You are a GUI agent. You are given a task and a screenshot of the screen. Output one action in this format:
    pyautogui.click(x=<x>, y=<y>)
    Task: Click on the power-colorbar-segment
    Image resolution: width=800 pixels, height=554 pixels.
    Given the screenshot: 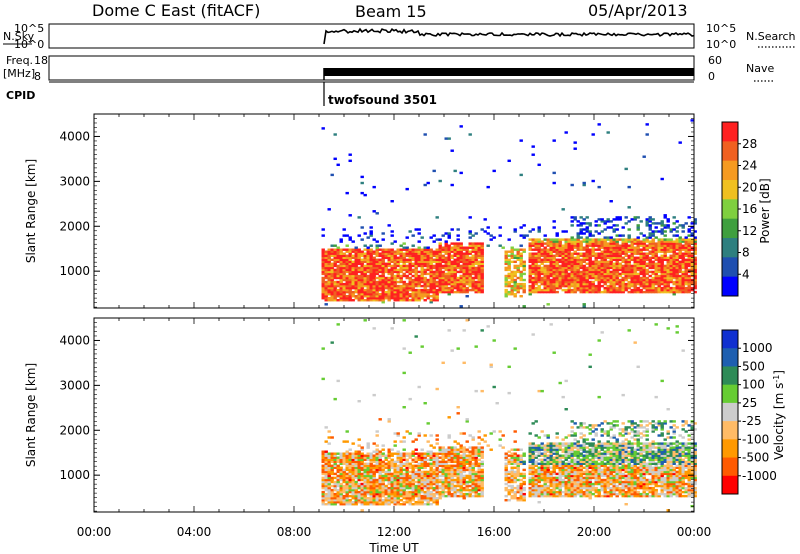 What is the action you would take?
    pyautogui.click(x=730, y=151)
    